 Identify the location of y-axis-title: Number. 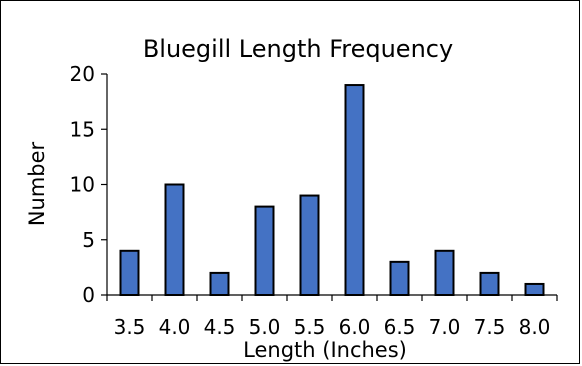
(37, 183).